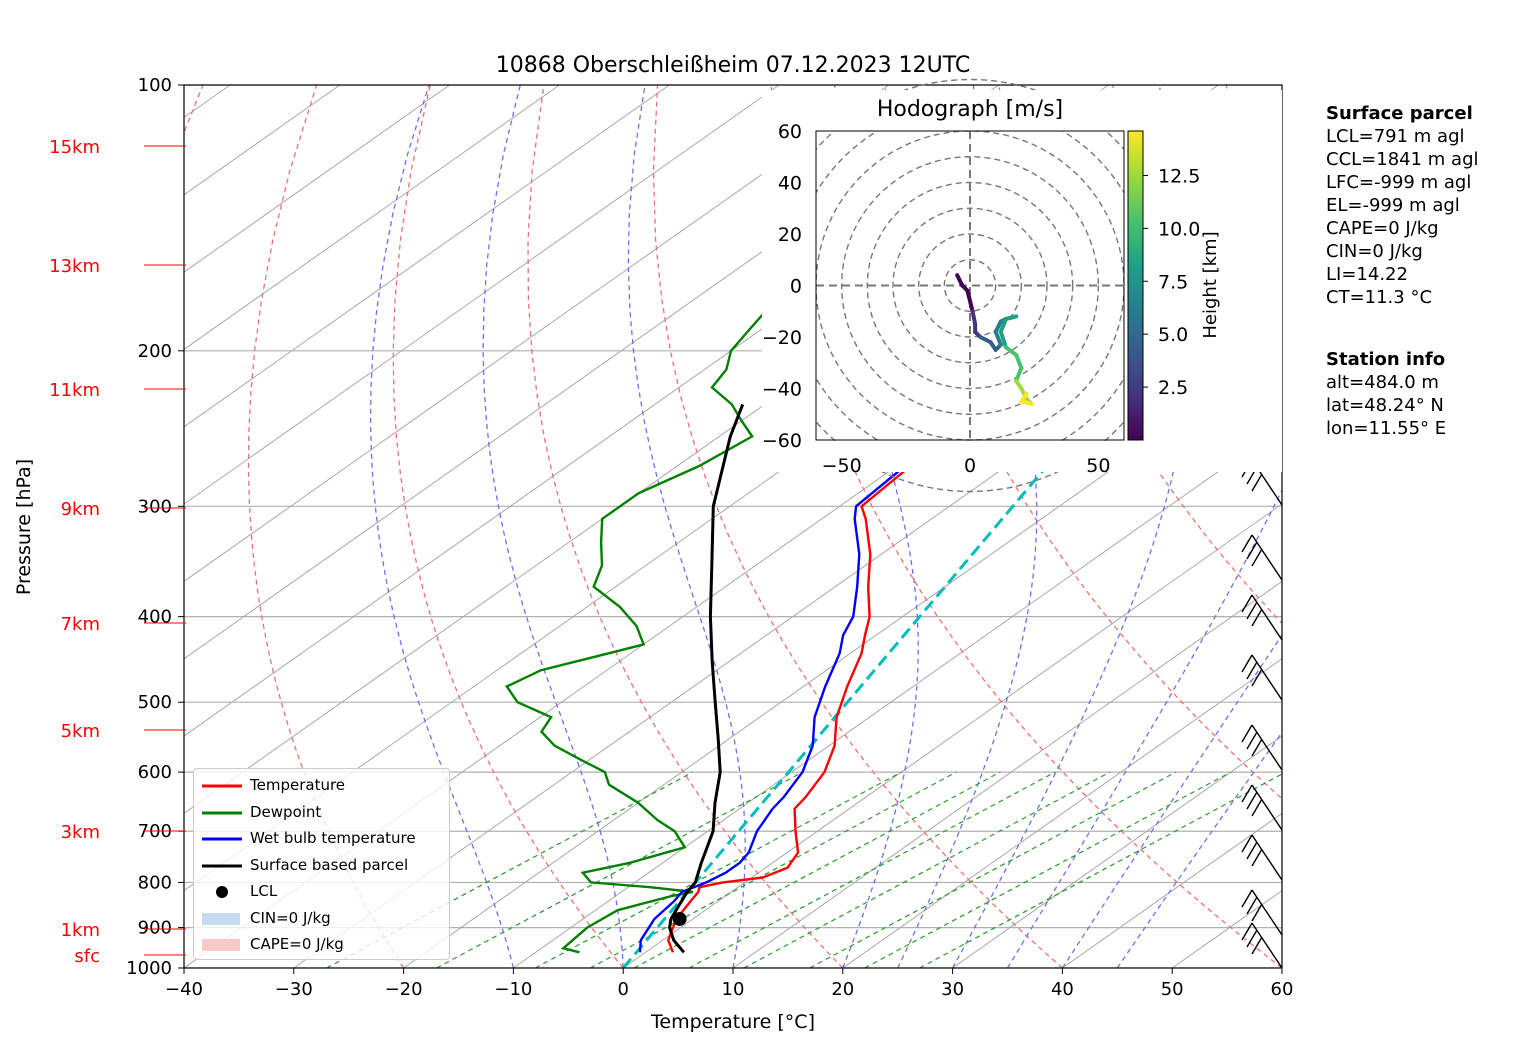  I want to click on hodograph-x-tick-label: −50, so click(842, 466).